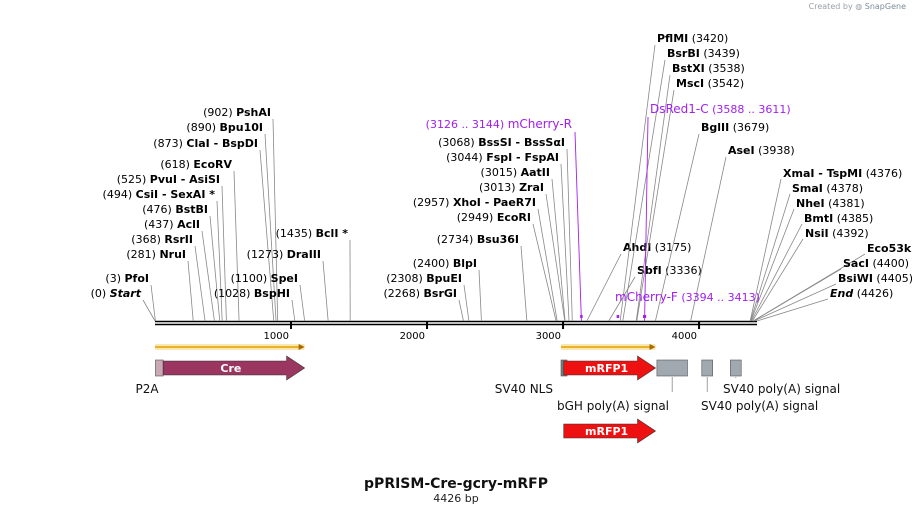  I want to click on site-name-2: - TspMI, so click(838, 173).